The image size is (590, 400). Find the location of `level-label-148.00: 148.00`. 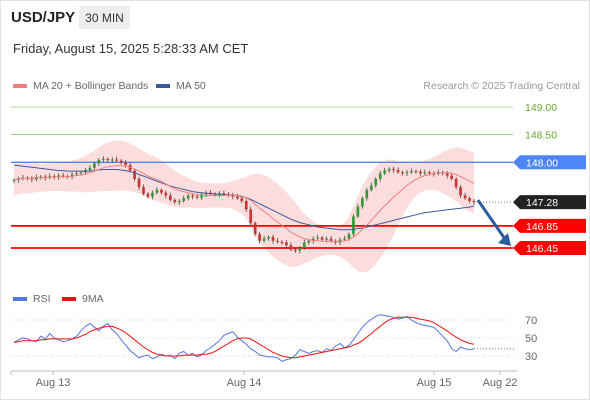

level-label-148.00: 148.00 is located at coordinates (542, 163).